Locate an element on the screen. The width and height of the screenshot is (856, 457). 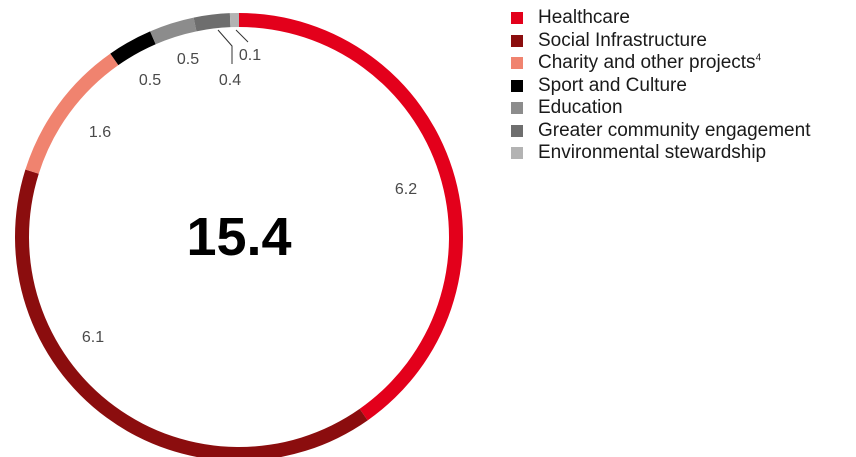
legend-item-greater-community-engagement: Greater community engagement is located at coordinates (660, 131).